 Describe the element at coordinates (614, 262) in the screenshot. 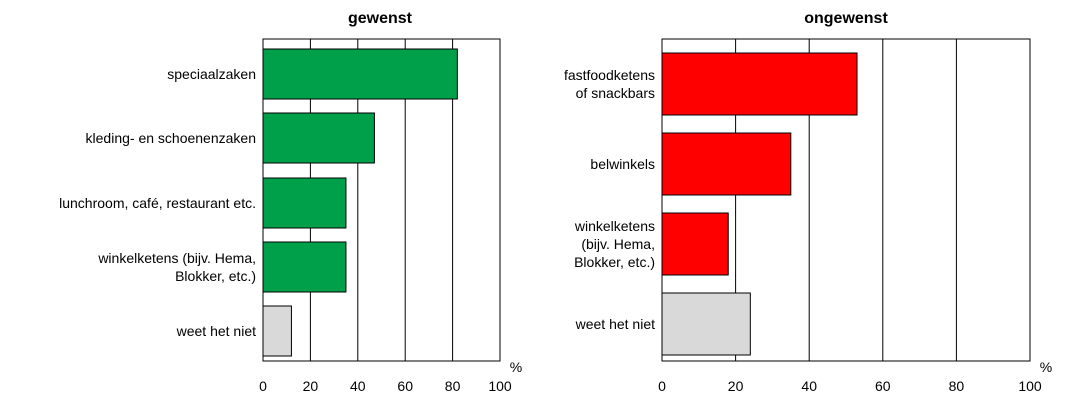

I see `ongewenst-category-label-line: Blokker, etc.)` at that location.